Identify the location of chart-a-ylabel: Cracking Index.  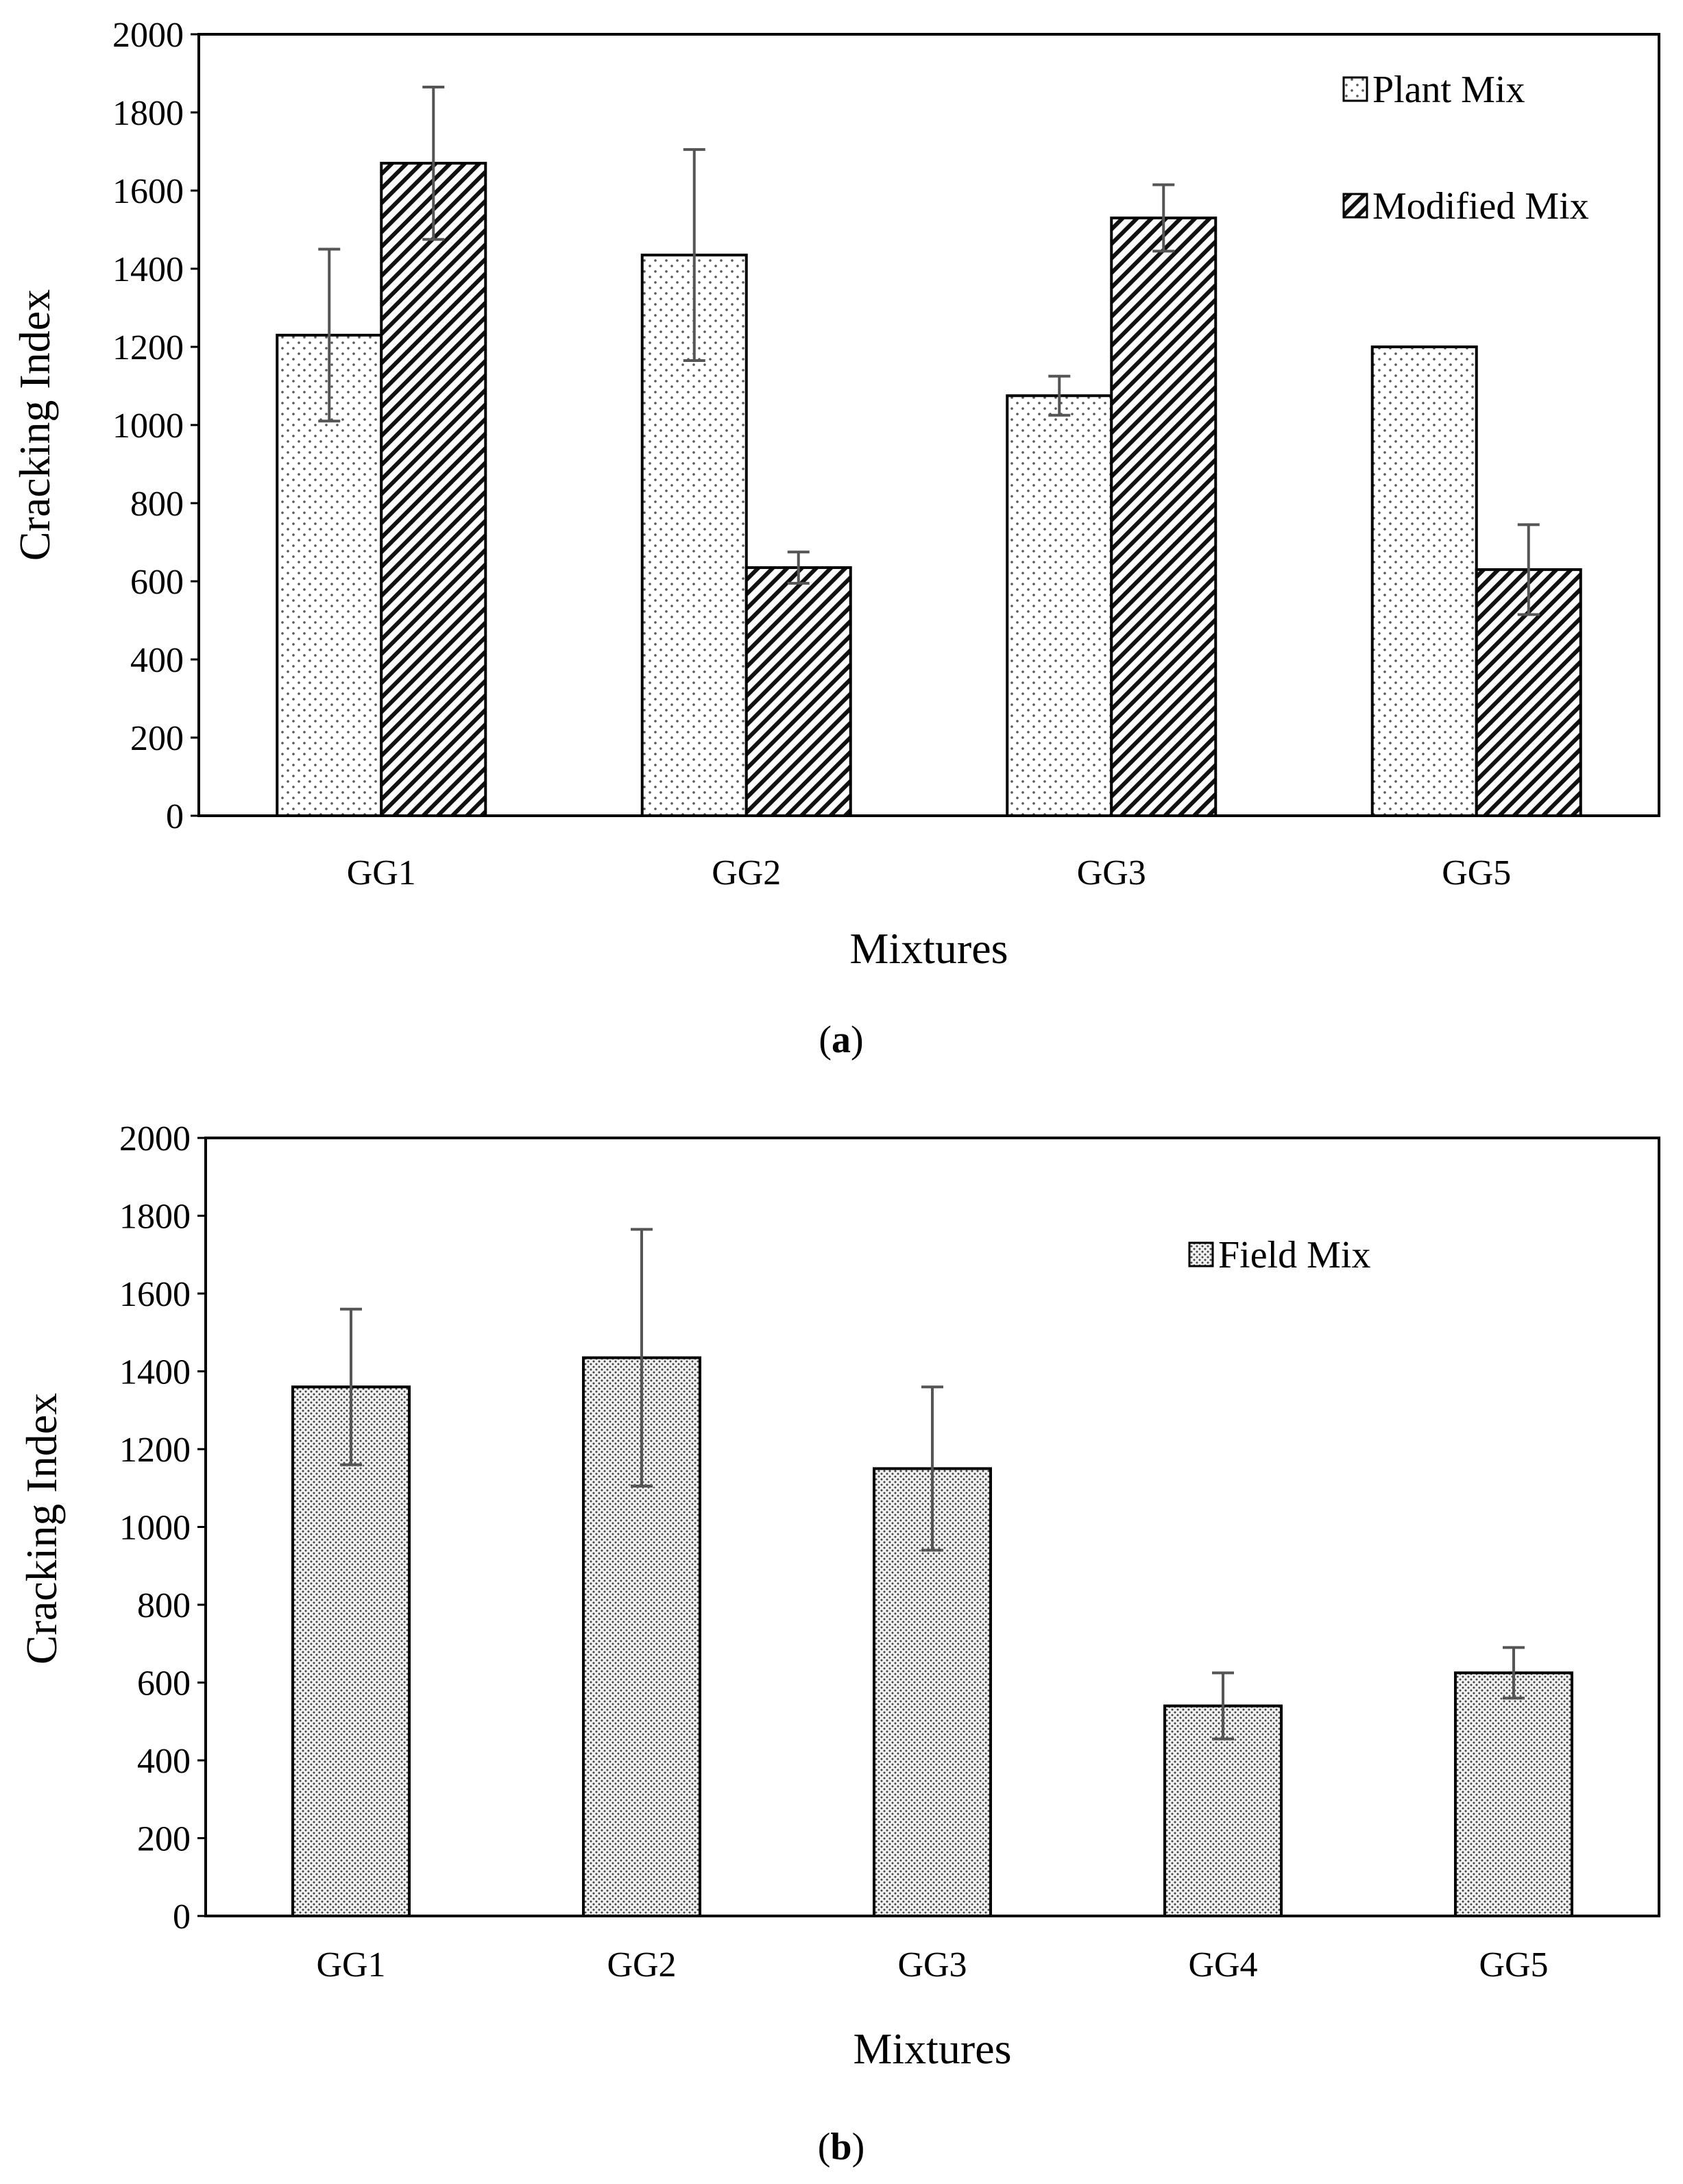
(34, 425).